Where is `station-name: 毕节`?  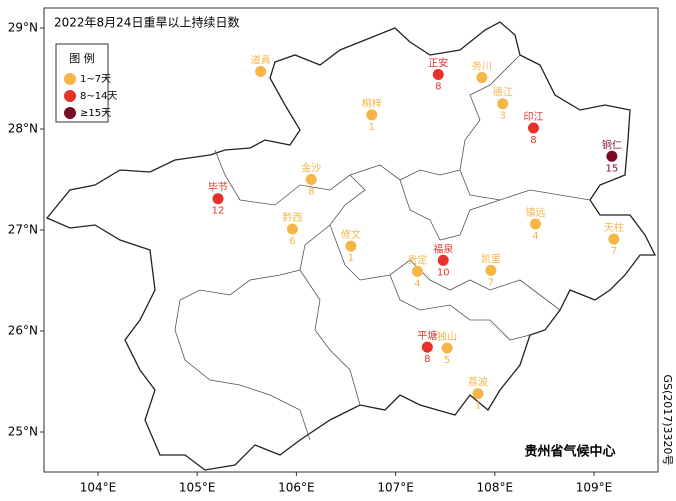 station-name: 毕节 is located at coordinates (218, 187).